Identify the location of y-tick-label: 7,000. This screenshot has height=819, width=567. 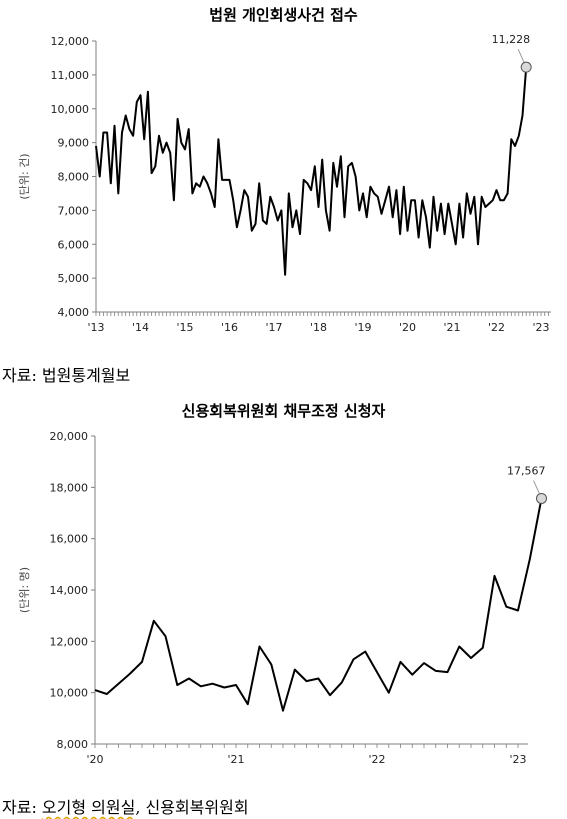
(74, 210).